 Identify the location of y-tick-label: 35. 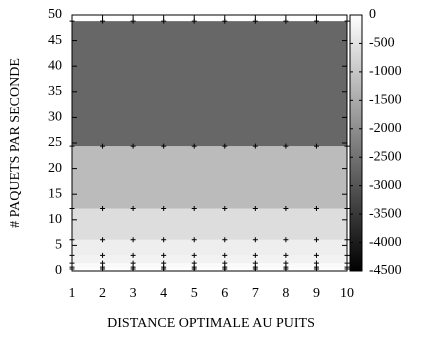
(55, 91).